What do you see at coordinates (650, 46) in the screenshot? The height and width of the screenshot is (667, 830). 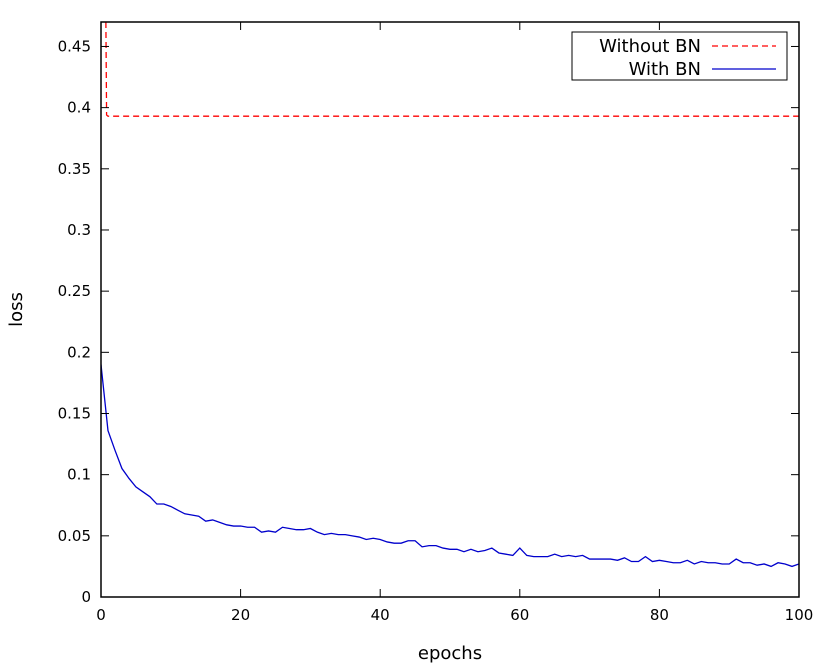 I see `legend-label-without-bn: Without BN` at bounding box center [650, 46].